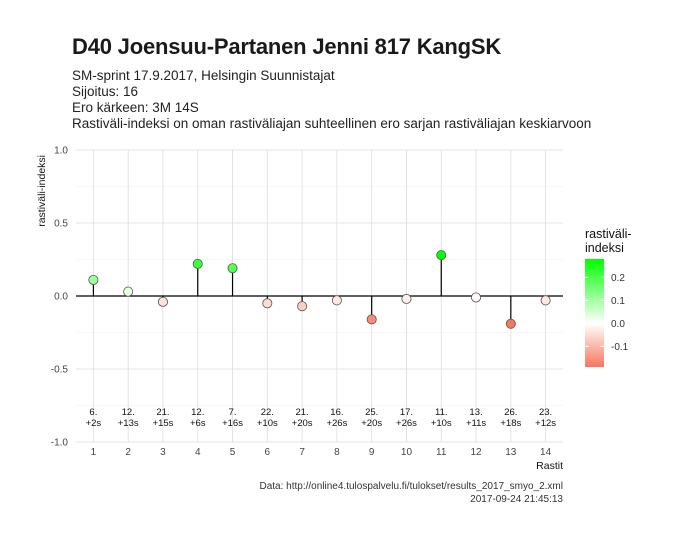  Describe the element at coordinates (608, 234) in the screenshot. I see `legend-title-line-1: rastiväli-` at that location.